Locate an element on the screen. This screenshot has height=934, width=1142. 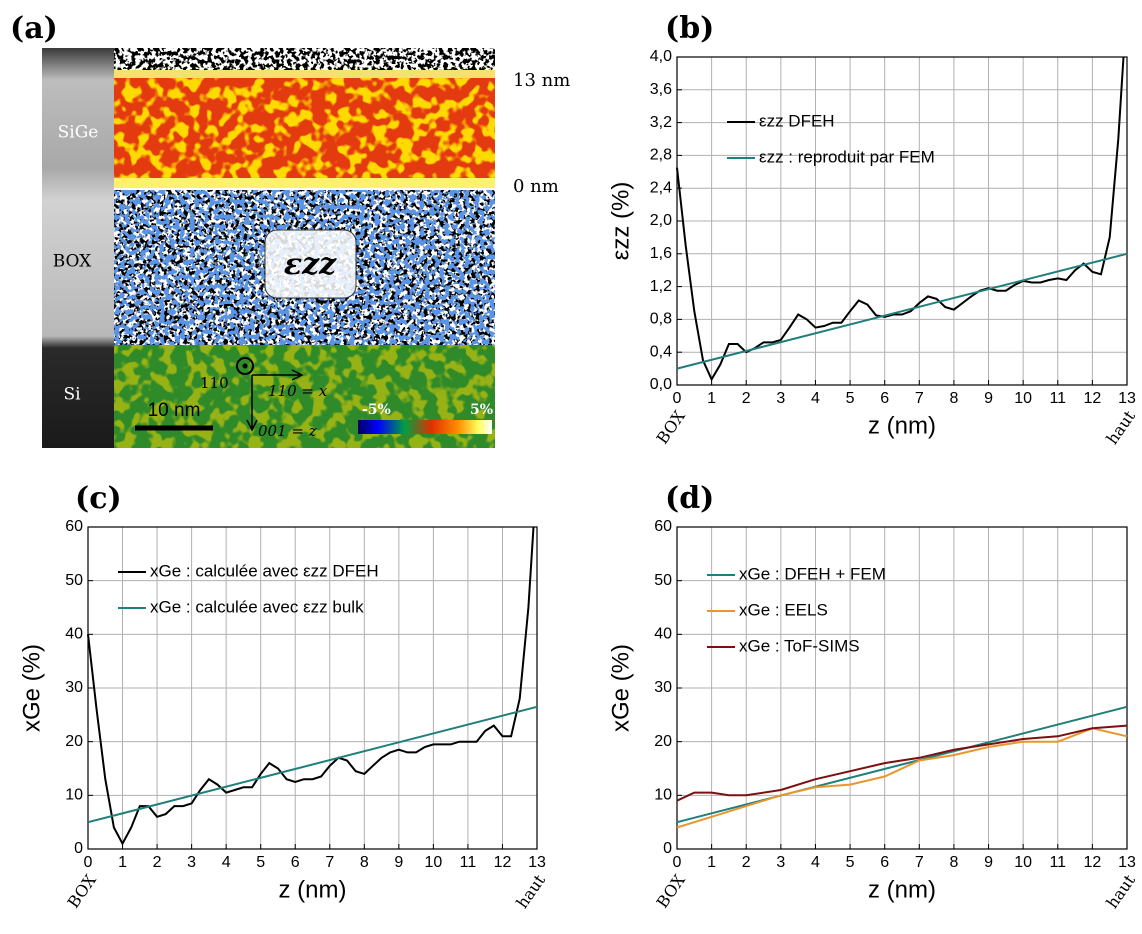
scale-bar-label: 10 nm is located at coordinates (174, 410).